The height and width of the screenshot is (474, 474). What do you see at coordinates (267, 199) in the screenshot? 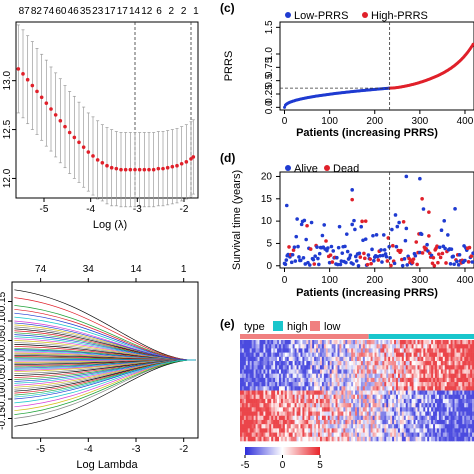
I see `y-tick-label: 15` at bounding box center [267, 199].